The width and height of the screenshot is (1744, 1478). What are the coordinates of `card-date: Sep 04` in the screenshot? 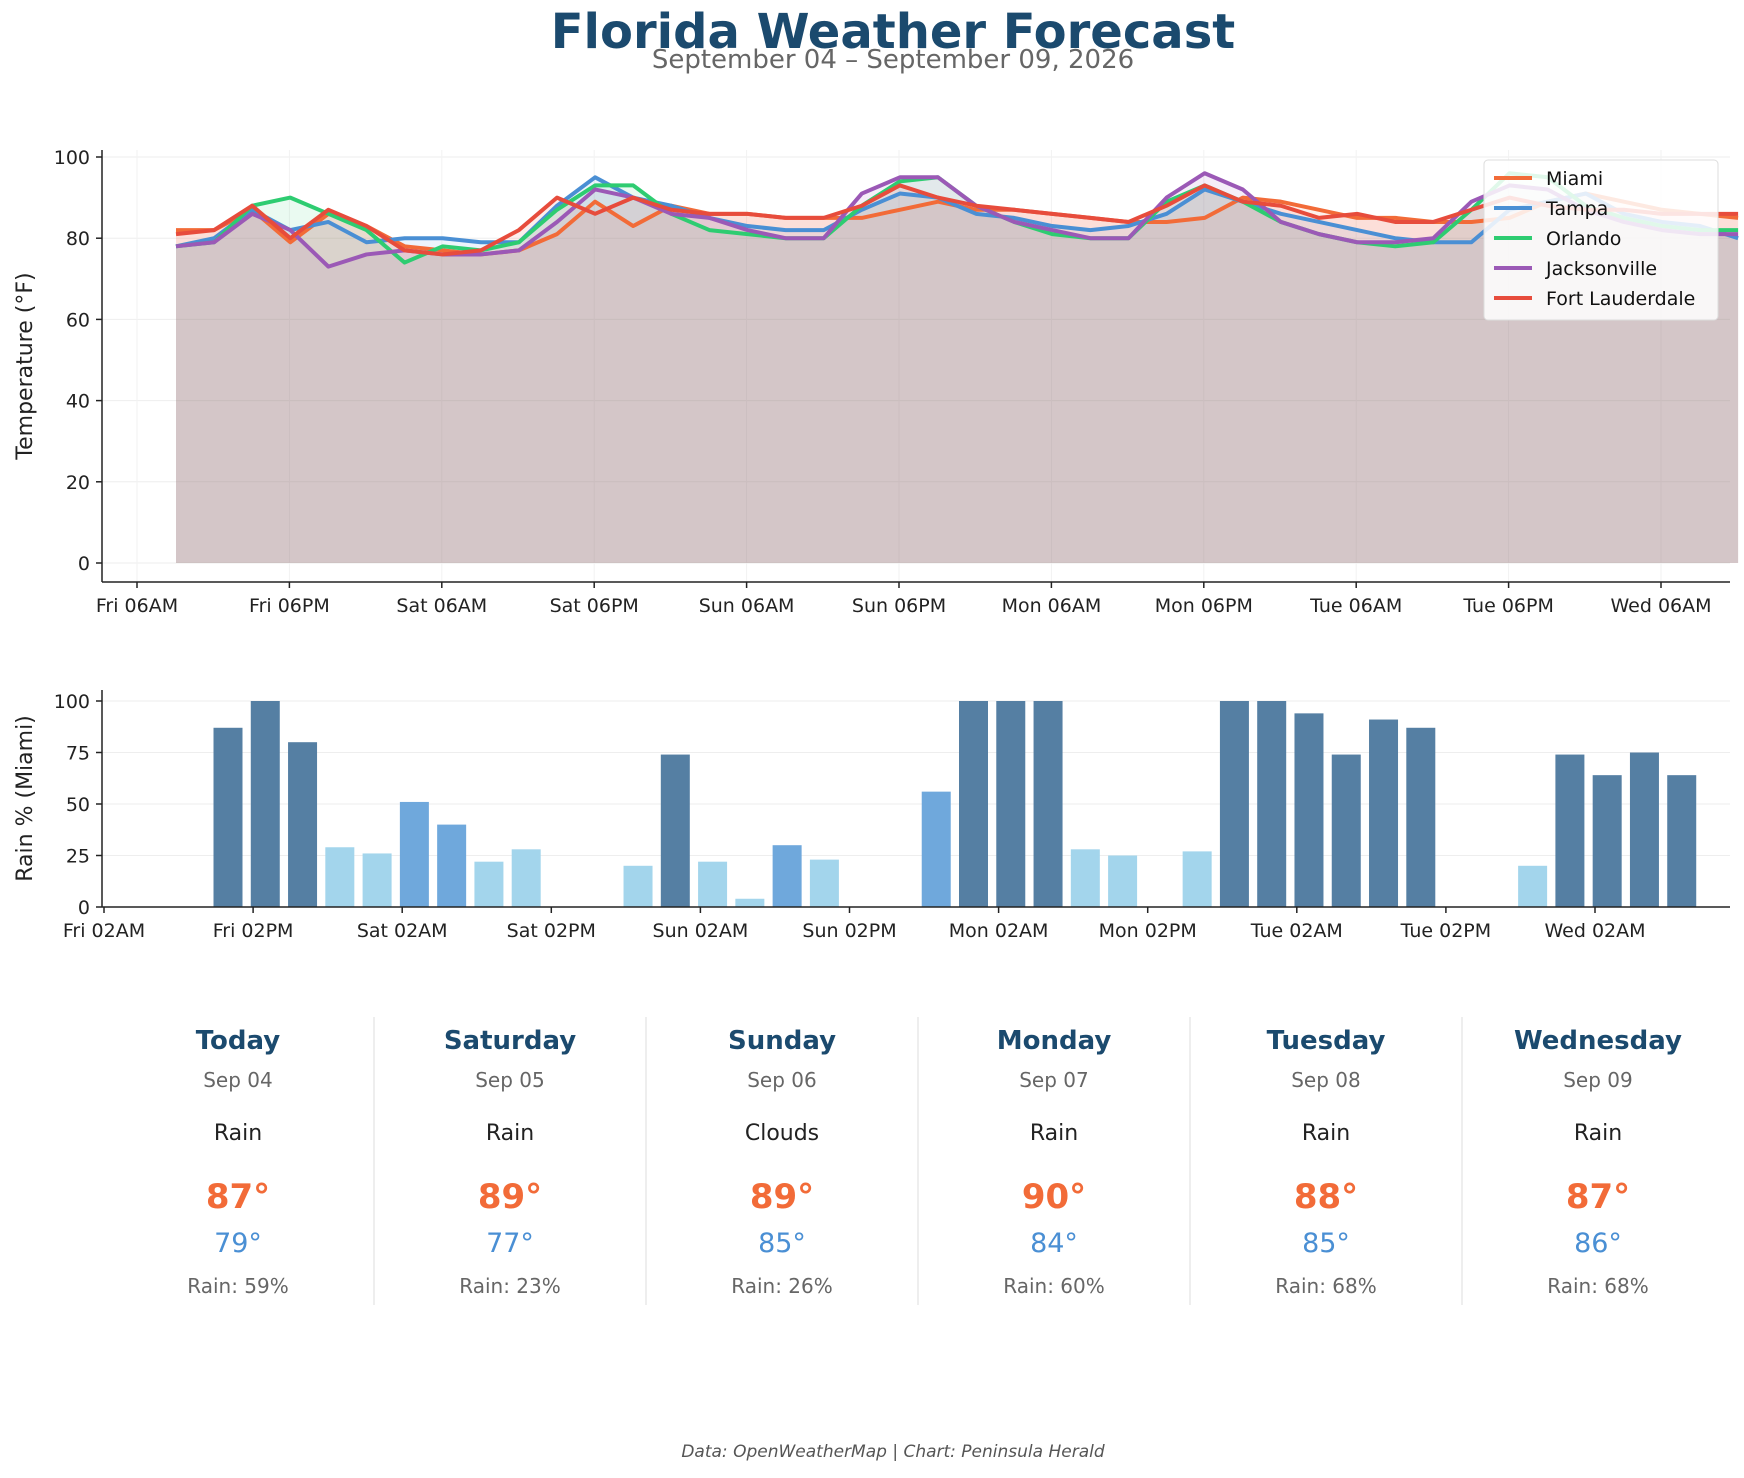 It's located at (238, 1080).